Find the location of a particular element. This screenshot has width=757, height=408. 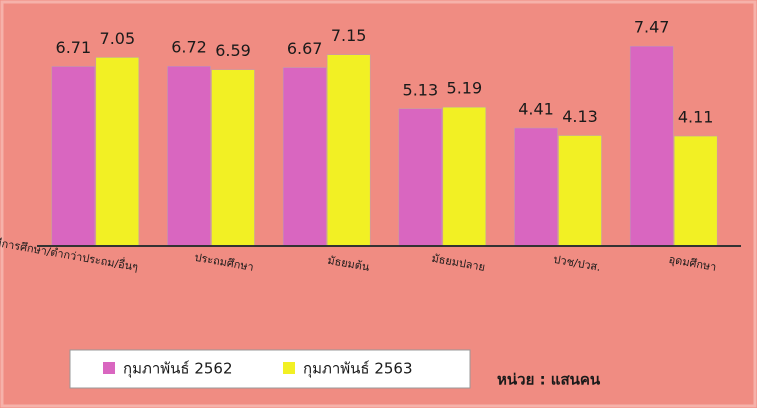

value-label: 7.15 is located at coordinates (349, 35).